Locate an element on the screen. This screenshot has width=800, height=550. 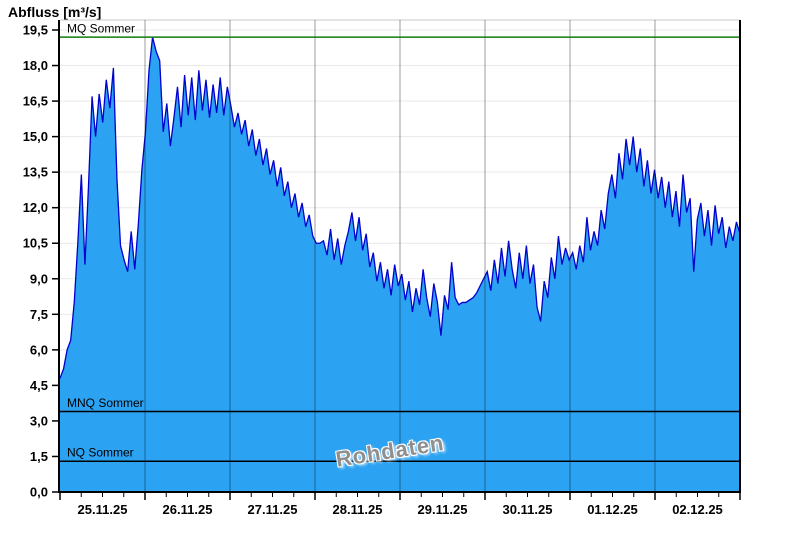
x-axis-date-label: 28.11.25 is located at coordinates (358, 509).